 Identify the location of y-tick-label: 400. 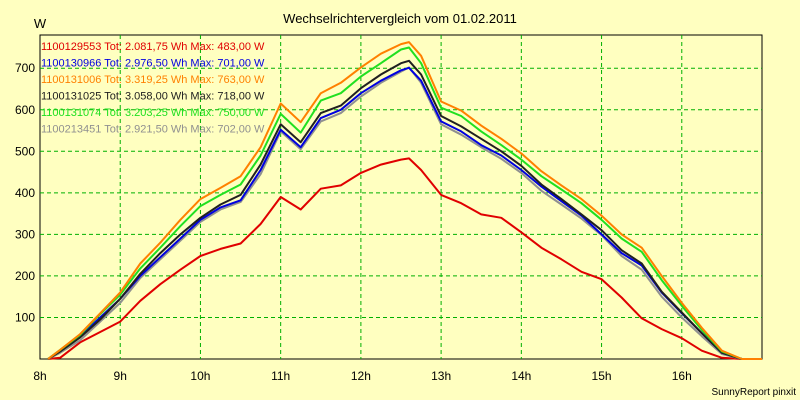
(25, 193).